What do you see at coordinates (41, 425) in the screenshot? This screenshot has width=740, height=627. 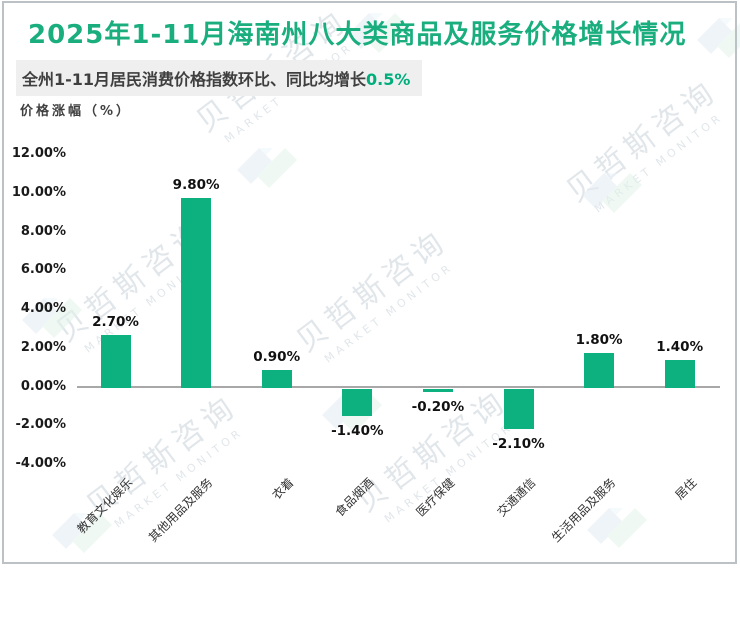 I see `y-axis-tick-label: -2.00%` at bounding box center [41, 425].